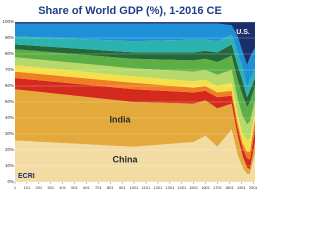 Image resolution: width=320 pixels, height=240 pixels. What do you see at coordinates (125, 159) in the screenshot?
I see `series-label: China` at bounding box center [125, 159].